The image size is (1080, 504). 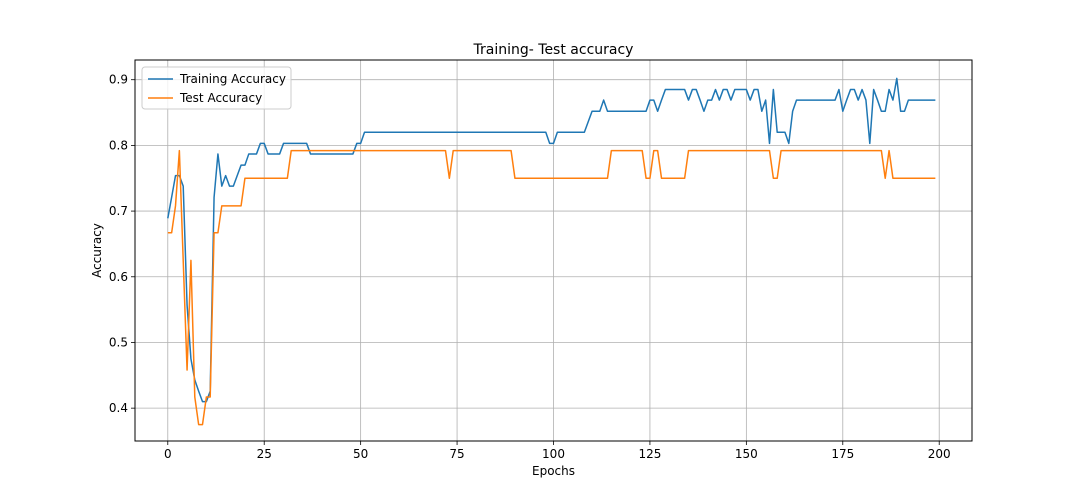 I want to click on x-axis-label: Epochs, so click(x=553, y=471).